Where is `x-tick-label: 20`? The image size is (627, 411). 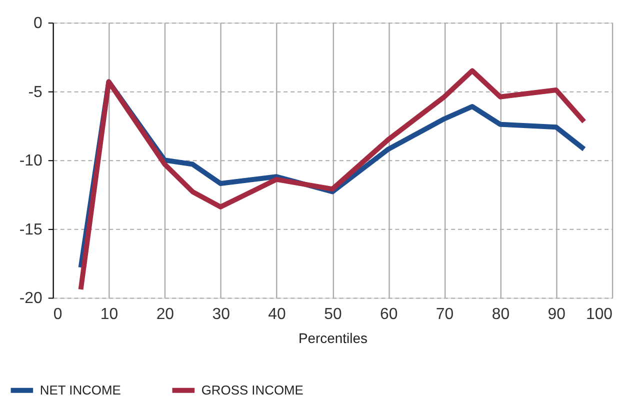
x-tick-label: 20 is located at coordinates (165, 315).